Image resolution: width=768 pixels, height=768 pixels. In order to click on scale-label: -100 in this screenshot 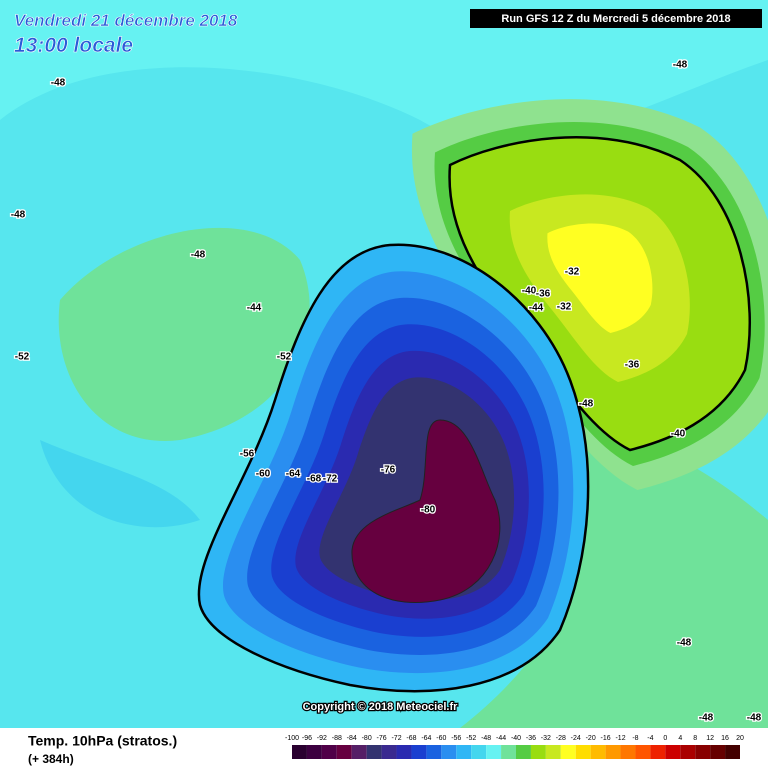, I will do `click(292, 738)`.